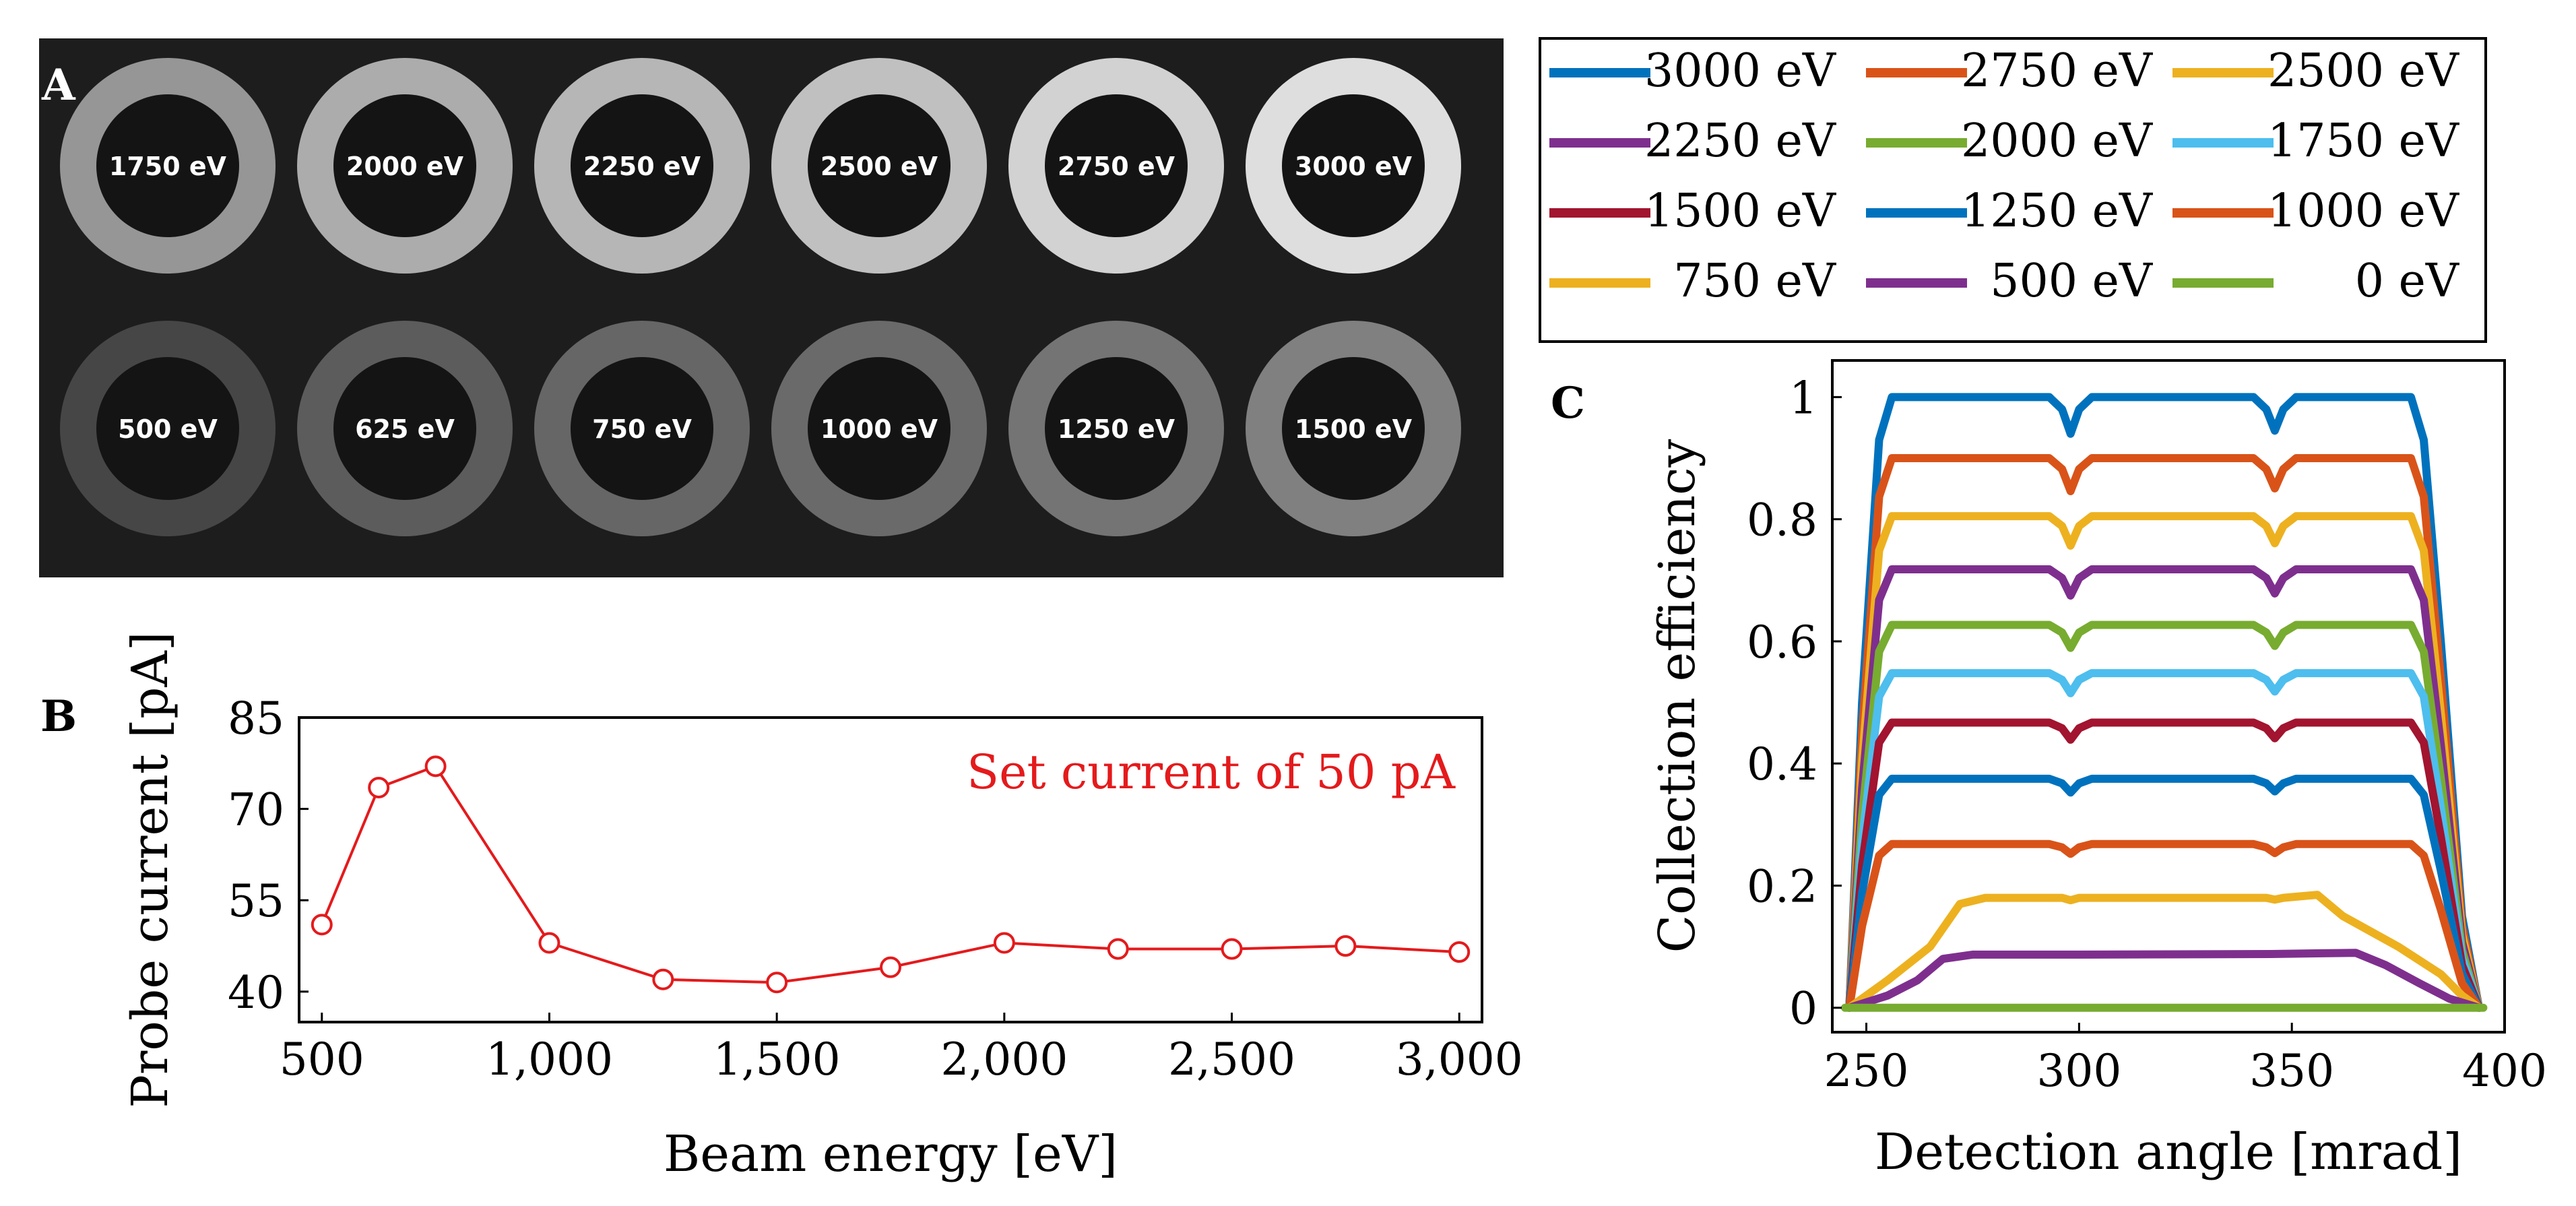 This screenshot has width=2576, height=1206. I want to click on b-x-tick-label: 1,000, so click(550, 1059).